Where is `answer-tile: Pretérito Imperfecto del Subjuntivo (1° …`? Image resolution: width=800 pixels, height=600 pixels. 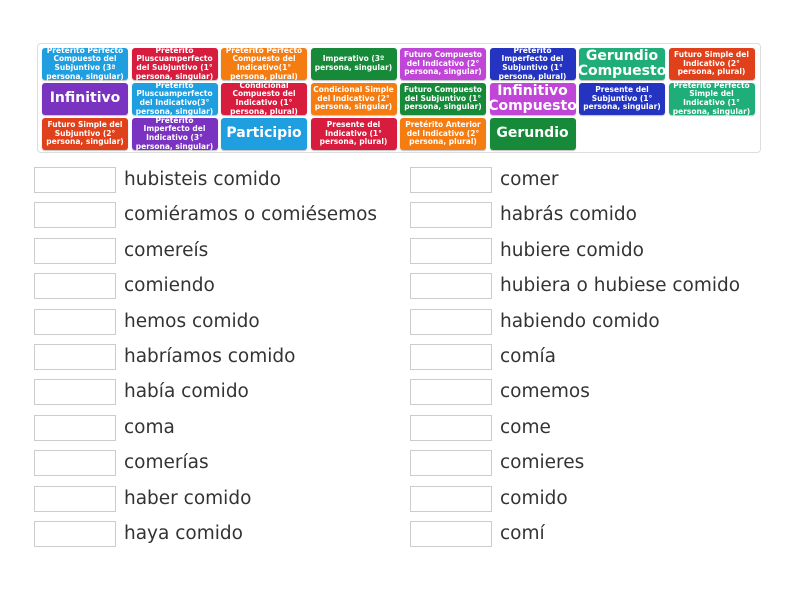
answer-tile: Pretérito Imperfecto del Subjuntivo (1° … is located at coordinates (532, 63).